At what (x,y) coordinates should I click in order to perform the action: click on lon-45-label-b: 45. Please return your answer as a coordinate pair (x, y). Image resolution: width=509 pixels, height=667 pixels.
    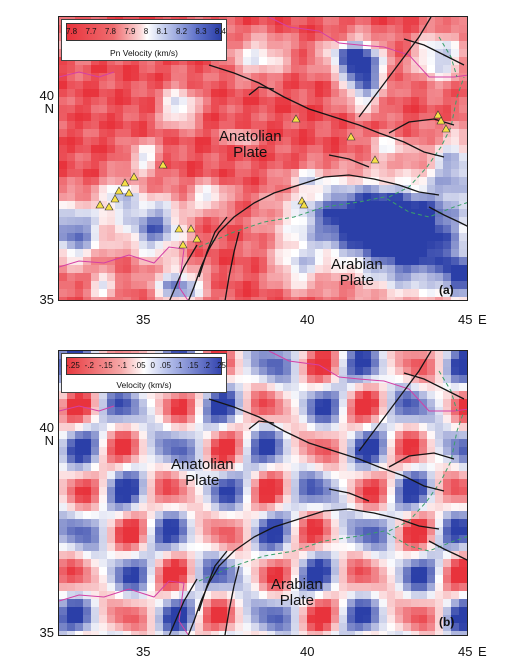
    Looking at the image, I should click on (465, 651).